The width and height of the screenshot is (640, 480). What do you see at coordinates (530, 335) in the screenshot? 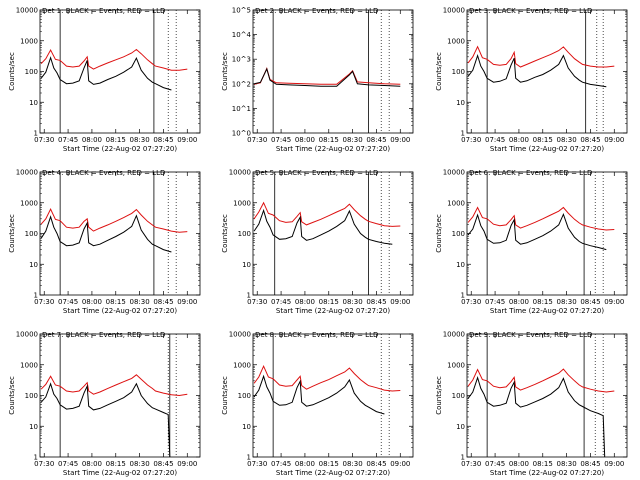
I see `panel-title: Det 9: BLACK = Events, RED = LLD` at bounding box center [530, 335].